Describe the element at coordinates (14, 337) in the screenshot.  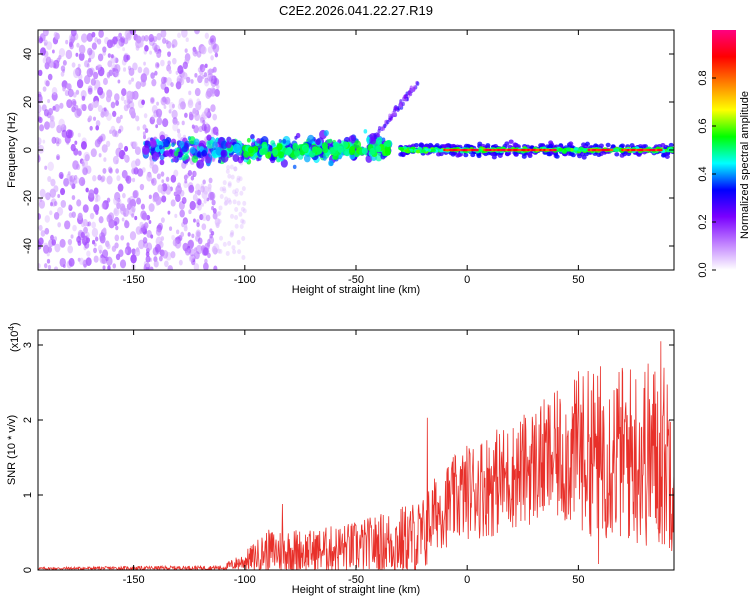
I see `snr-y-multiplier: (x104)` at that location.